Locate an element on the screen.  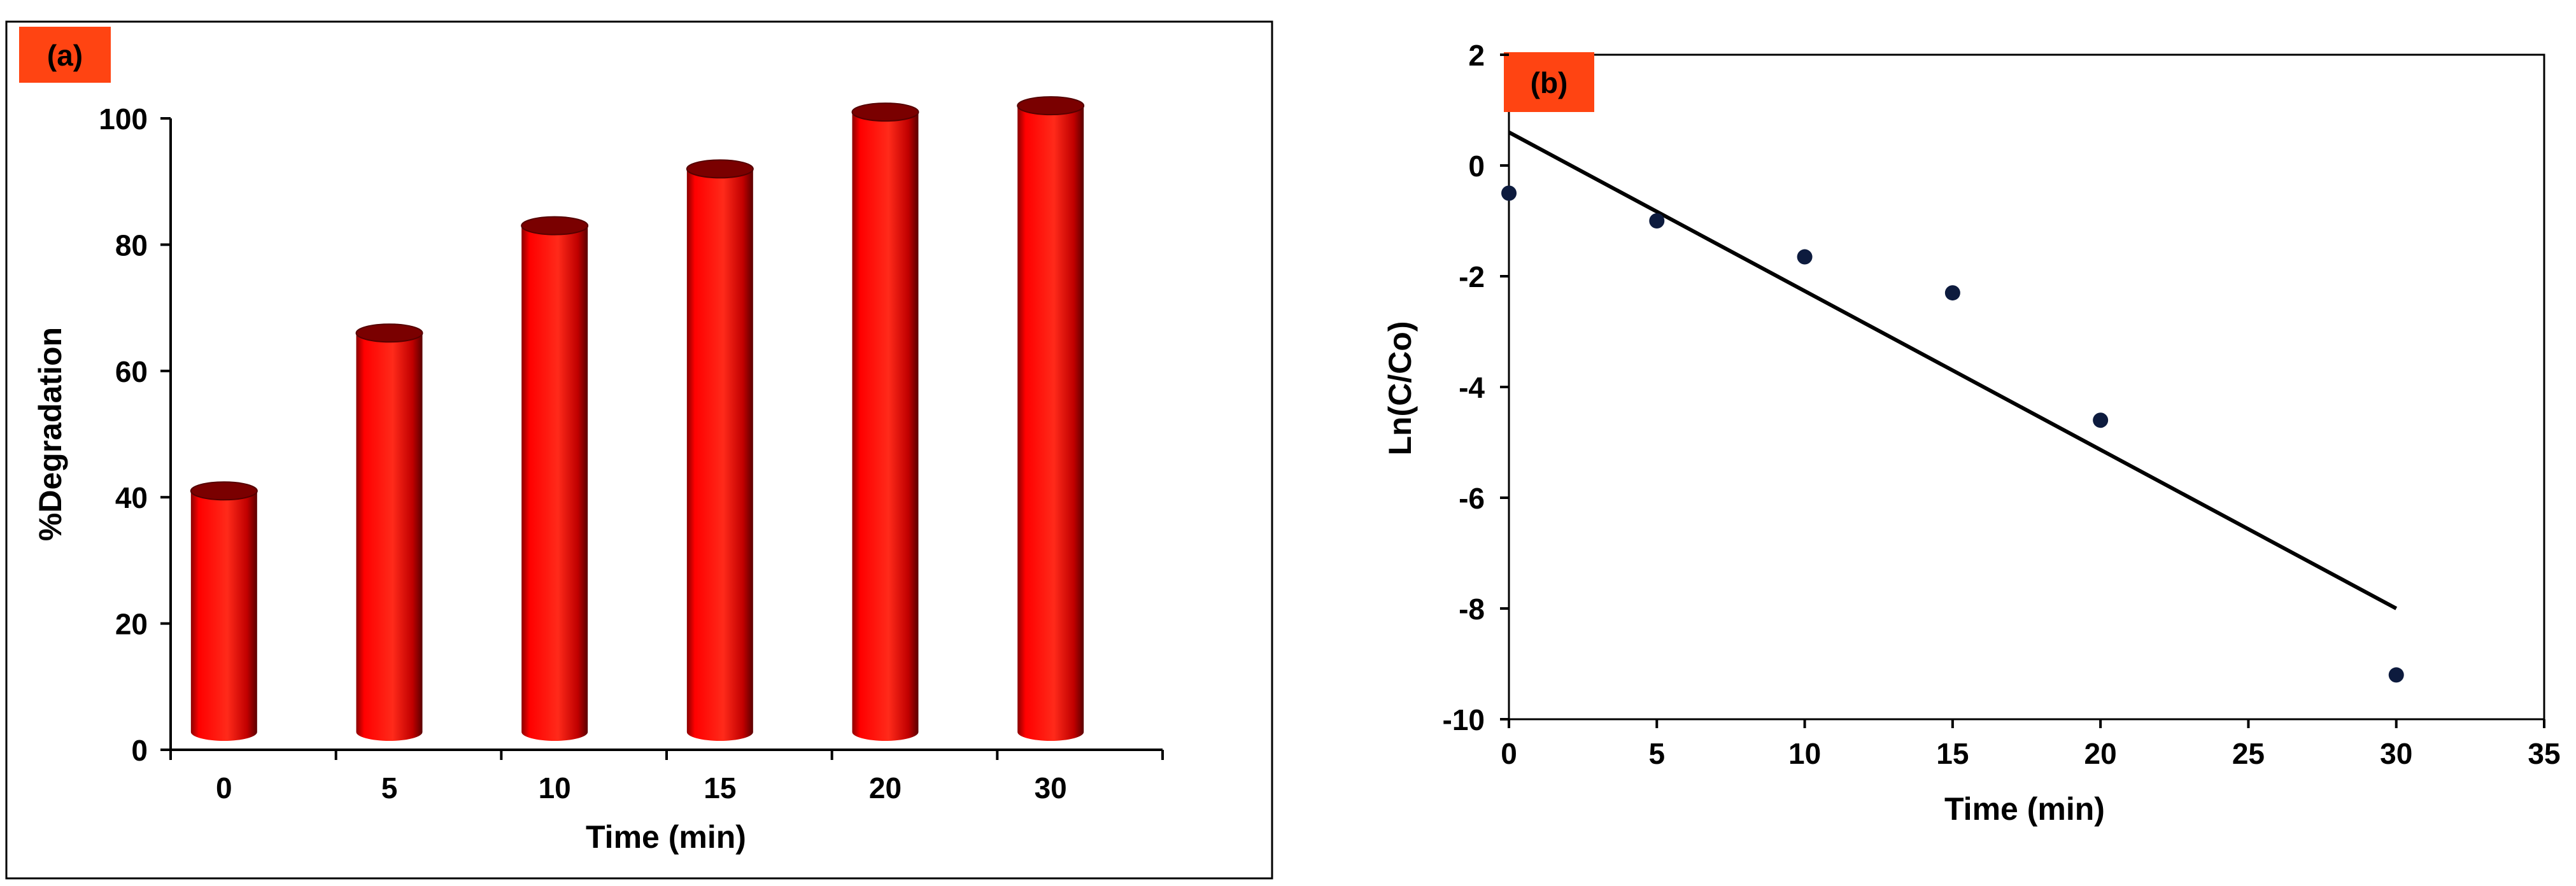
panel-a-label: (a) is located at coordinates (65, 55).